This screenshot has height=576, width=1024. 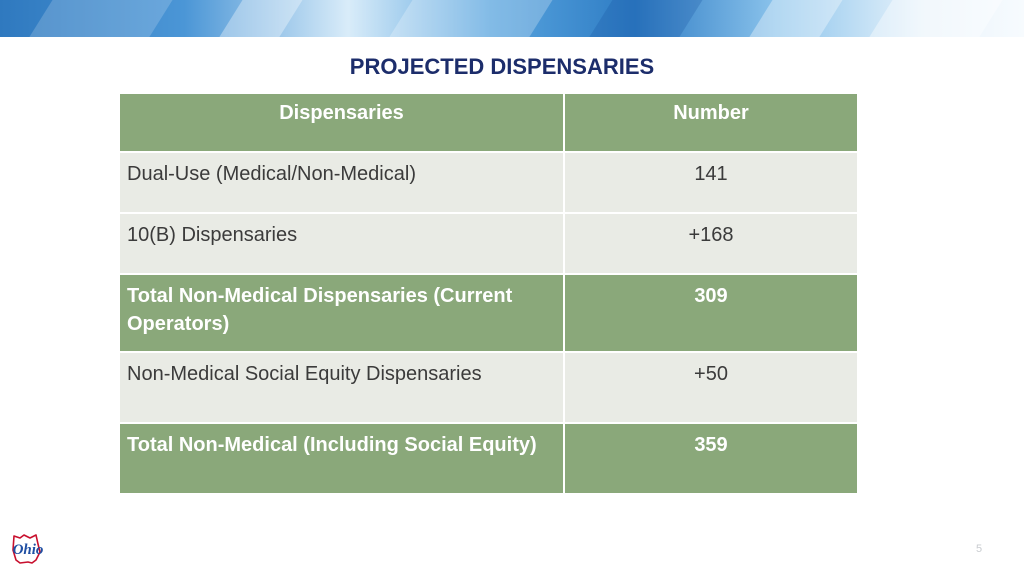 I want to click on svg-text: Ohio, so click(x=28, y=550).